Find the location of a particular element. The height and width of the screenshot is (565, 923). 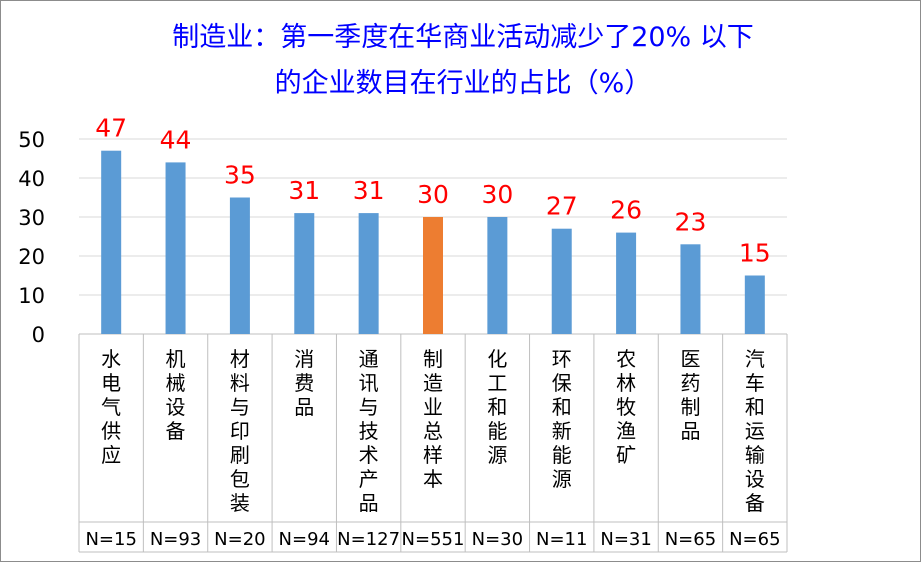

y-tick-label: 50 is located at coordinates (31, 140).